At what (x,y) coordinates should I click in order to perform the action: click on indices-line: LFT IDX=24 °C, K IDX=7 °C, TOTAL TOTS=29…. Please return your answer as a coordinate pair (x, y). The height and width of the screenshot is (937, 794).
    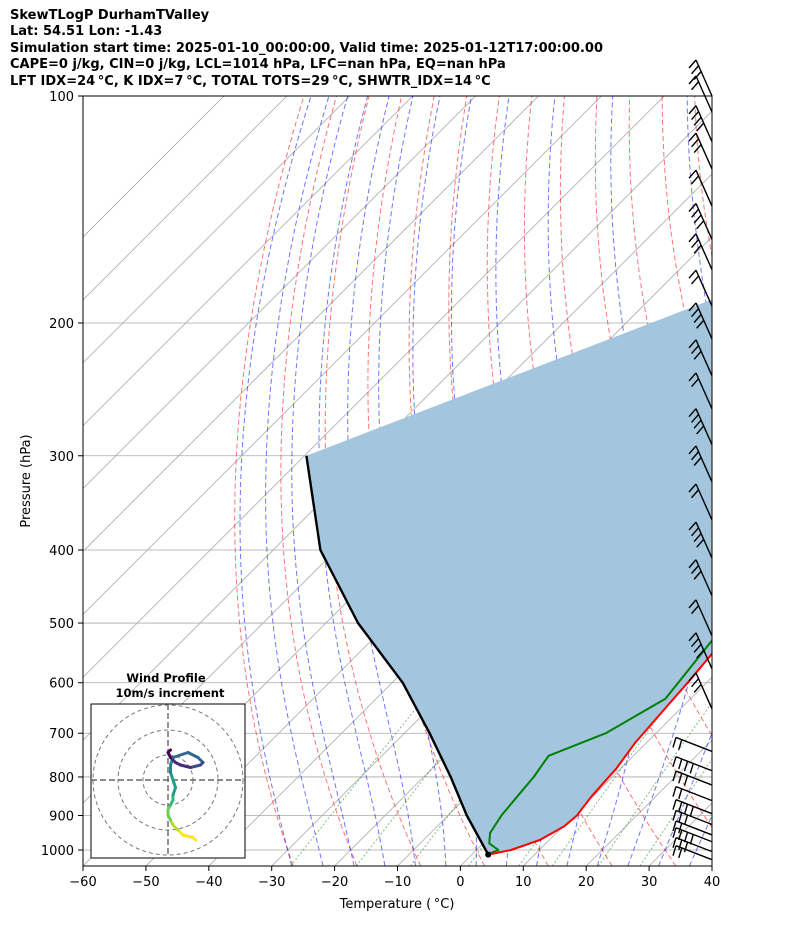
    Looking at the image, I should click on (250, 81).